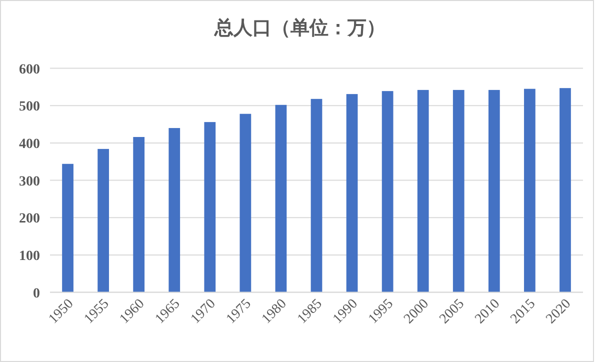 This screenshot has width=602, height=362. What do you see at coordinates (29, 256) in the screenshot?
I see `y-tick-label: 100` at bounding box center [29, 256].